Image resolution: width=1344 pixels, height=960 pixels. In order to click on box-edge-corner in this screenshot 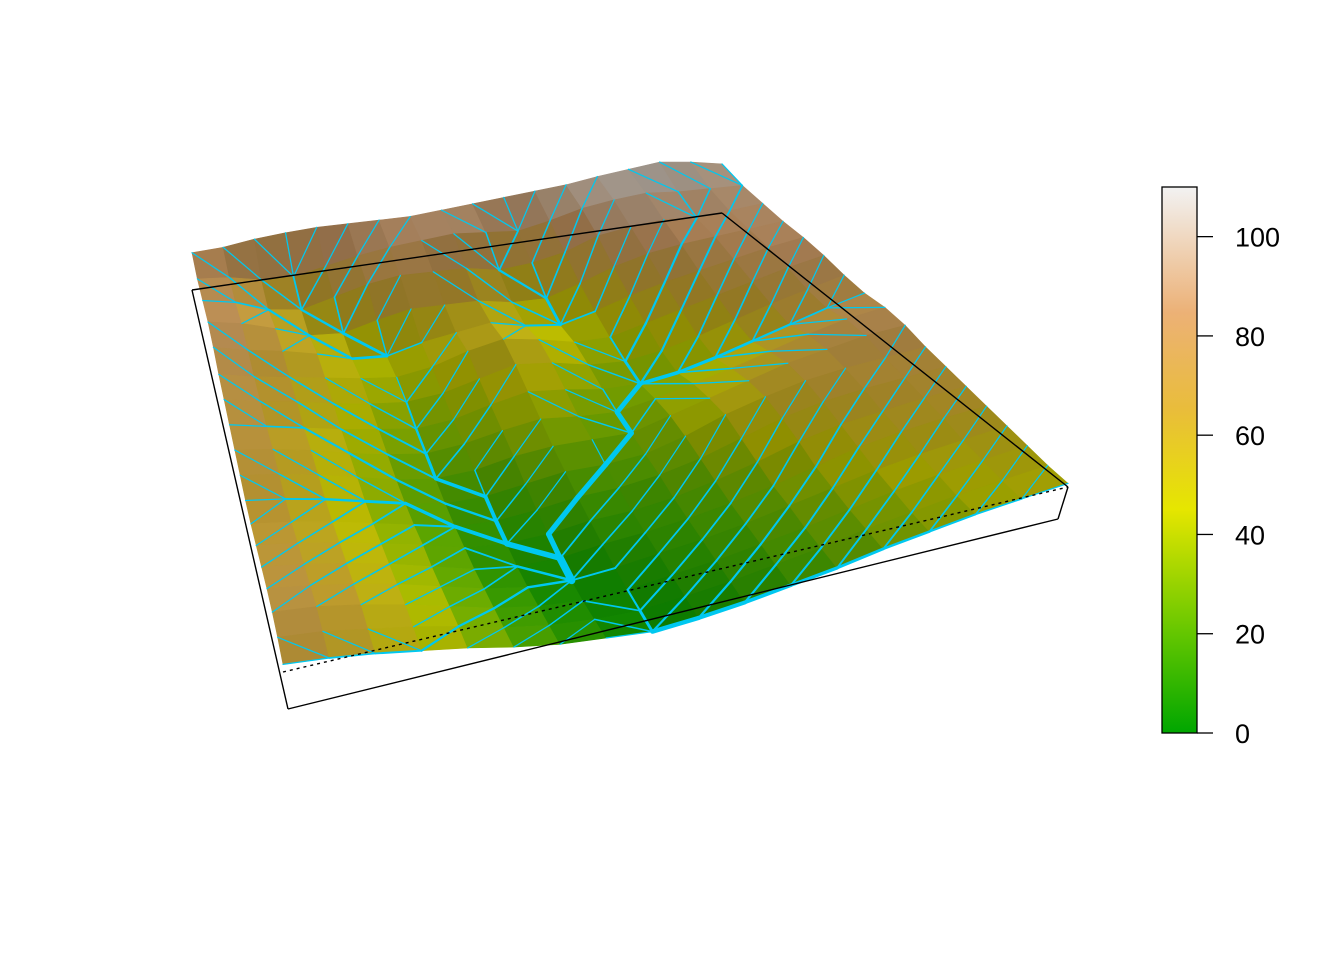, I will do `click(1063, 503)`.